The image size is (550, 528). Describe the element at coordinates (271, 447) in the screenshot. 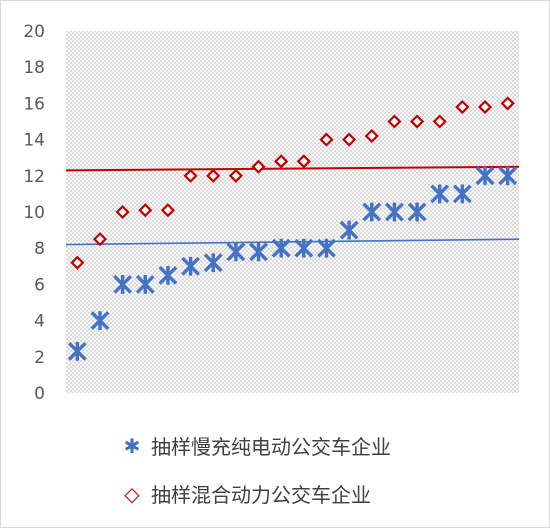

I see `legend-label-series-1: 抽样慢充纯电动公交车企业` at that location.